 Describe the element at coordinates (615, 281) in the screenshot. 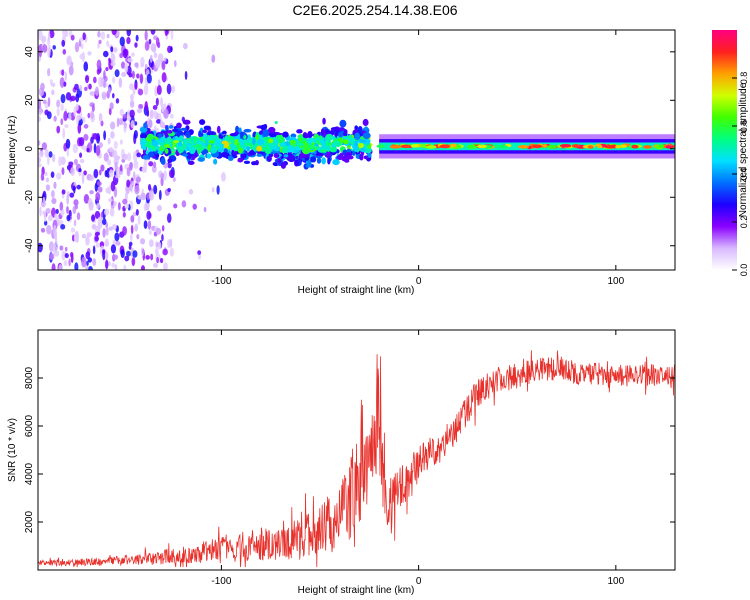

I see `spectrogram-xtick-label: 100` at that location.